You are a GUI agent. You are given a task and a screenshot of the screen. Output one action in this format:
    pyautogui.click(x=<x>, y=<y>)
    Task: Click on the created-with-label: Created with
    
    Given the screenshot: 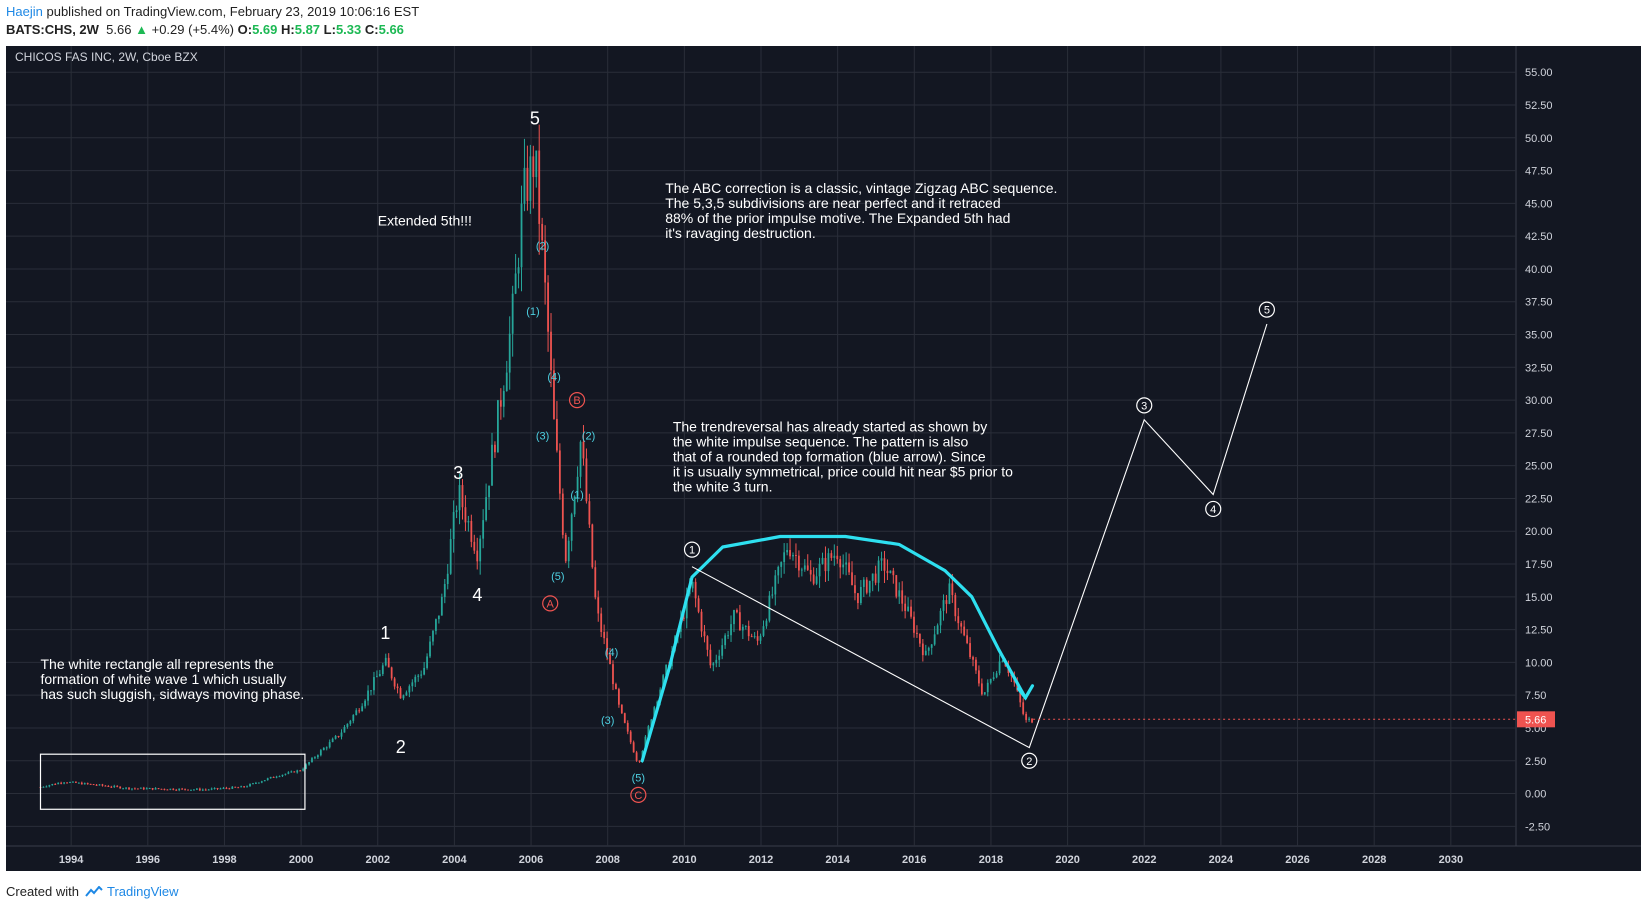 What is the action you would take?
    pyautogui.click(x=42, y=891)
    